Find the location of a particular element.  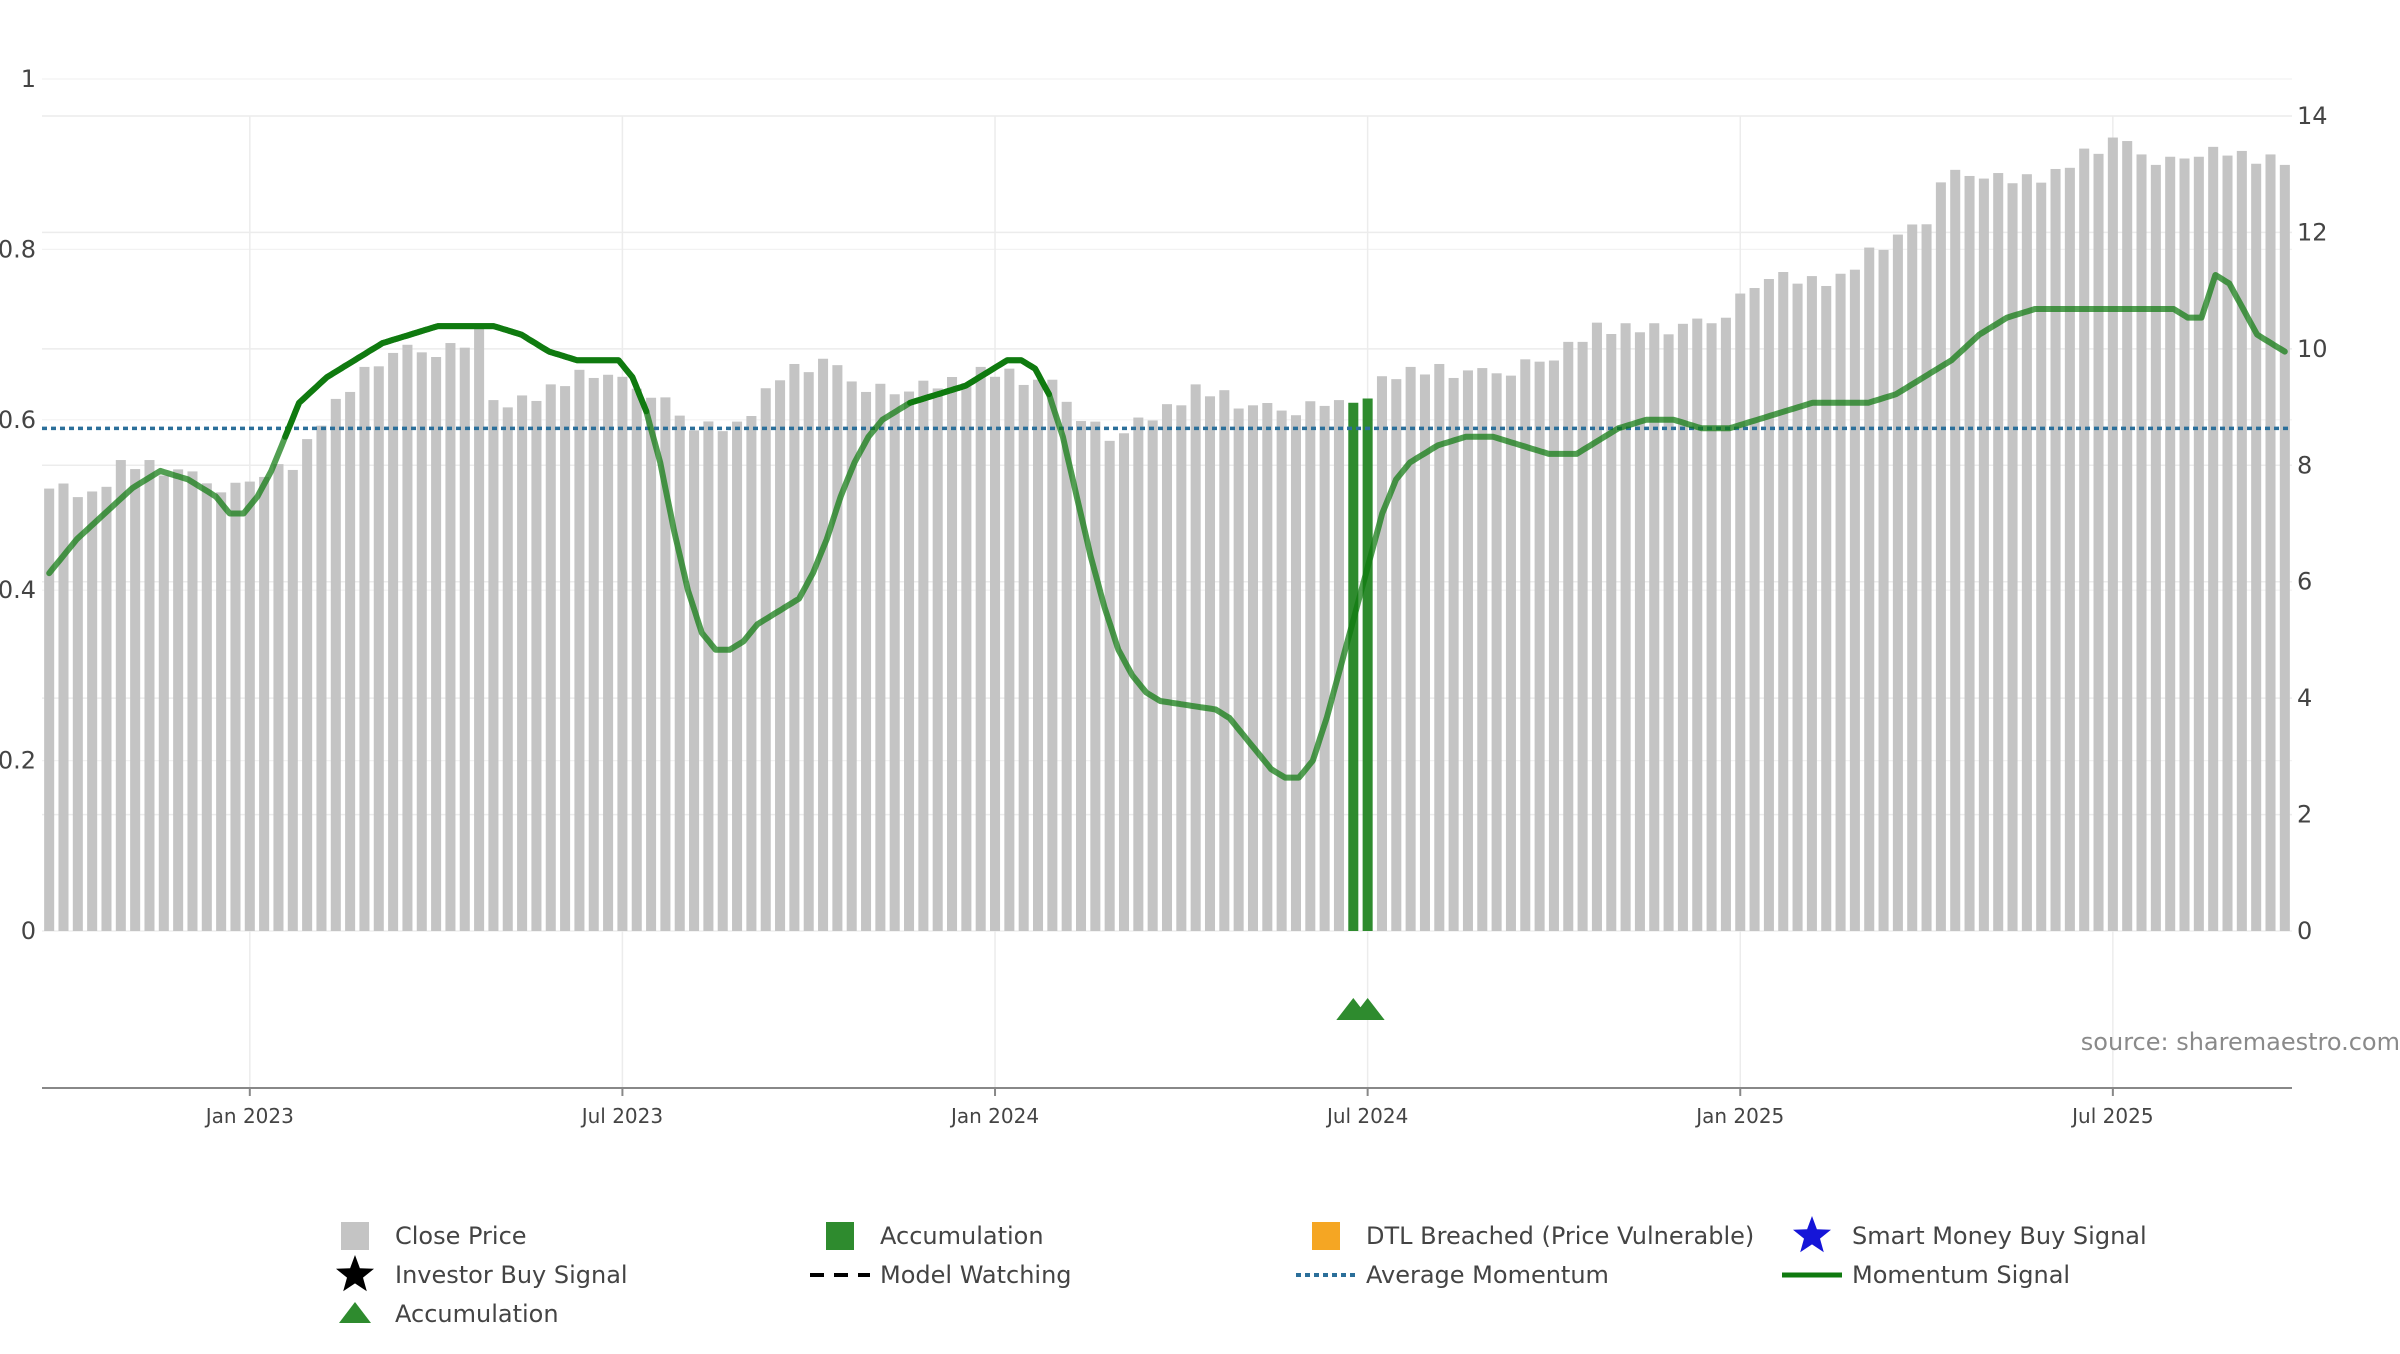

accumulation-triangle-marker is located at coordinates (1367, 1009).